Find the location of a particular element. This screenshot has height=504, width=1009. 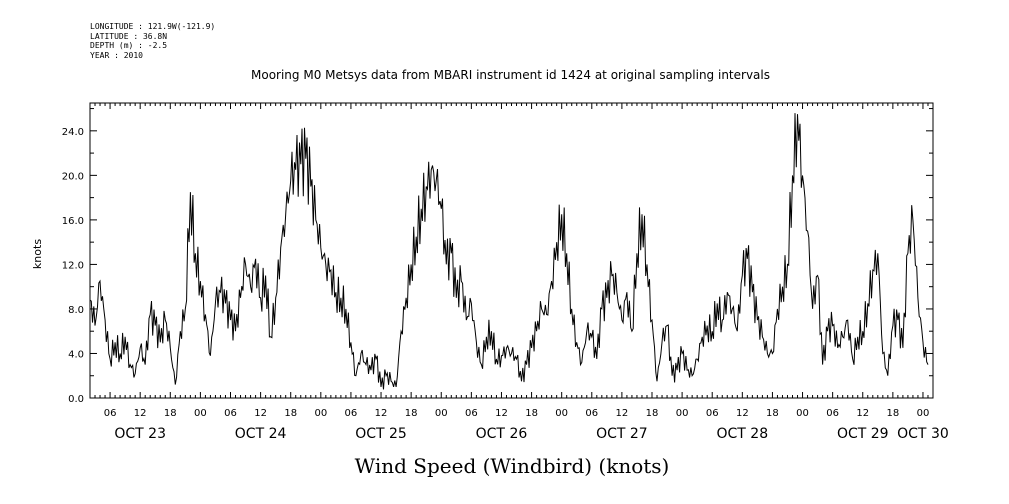

year-label: YEAR : 2010 is located at coordinates (116, 55).